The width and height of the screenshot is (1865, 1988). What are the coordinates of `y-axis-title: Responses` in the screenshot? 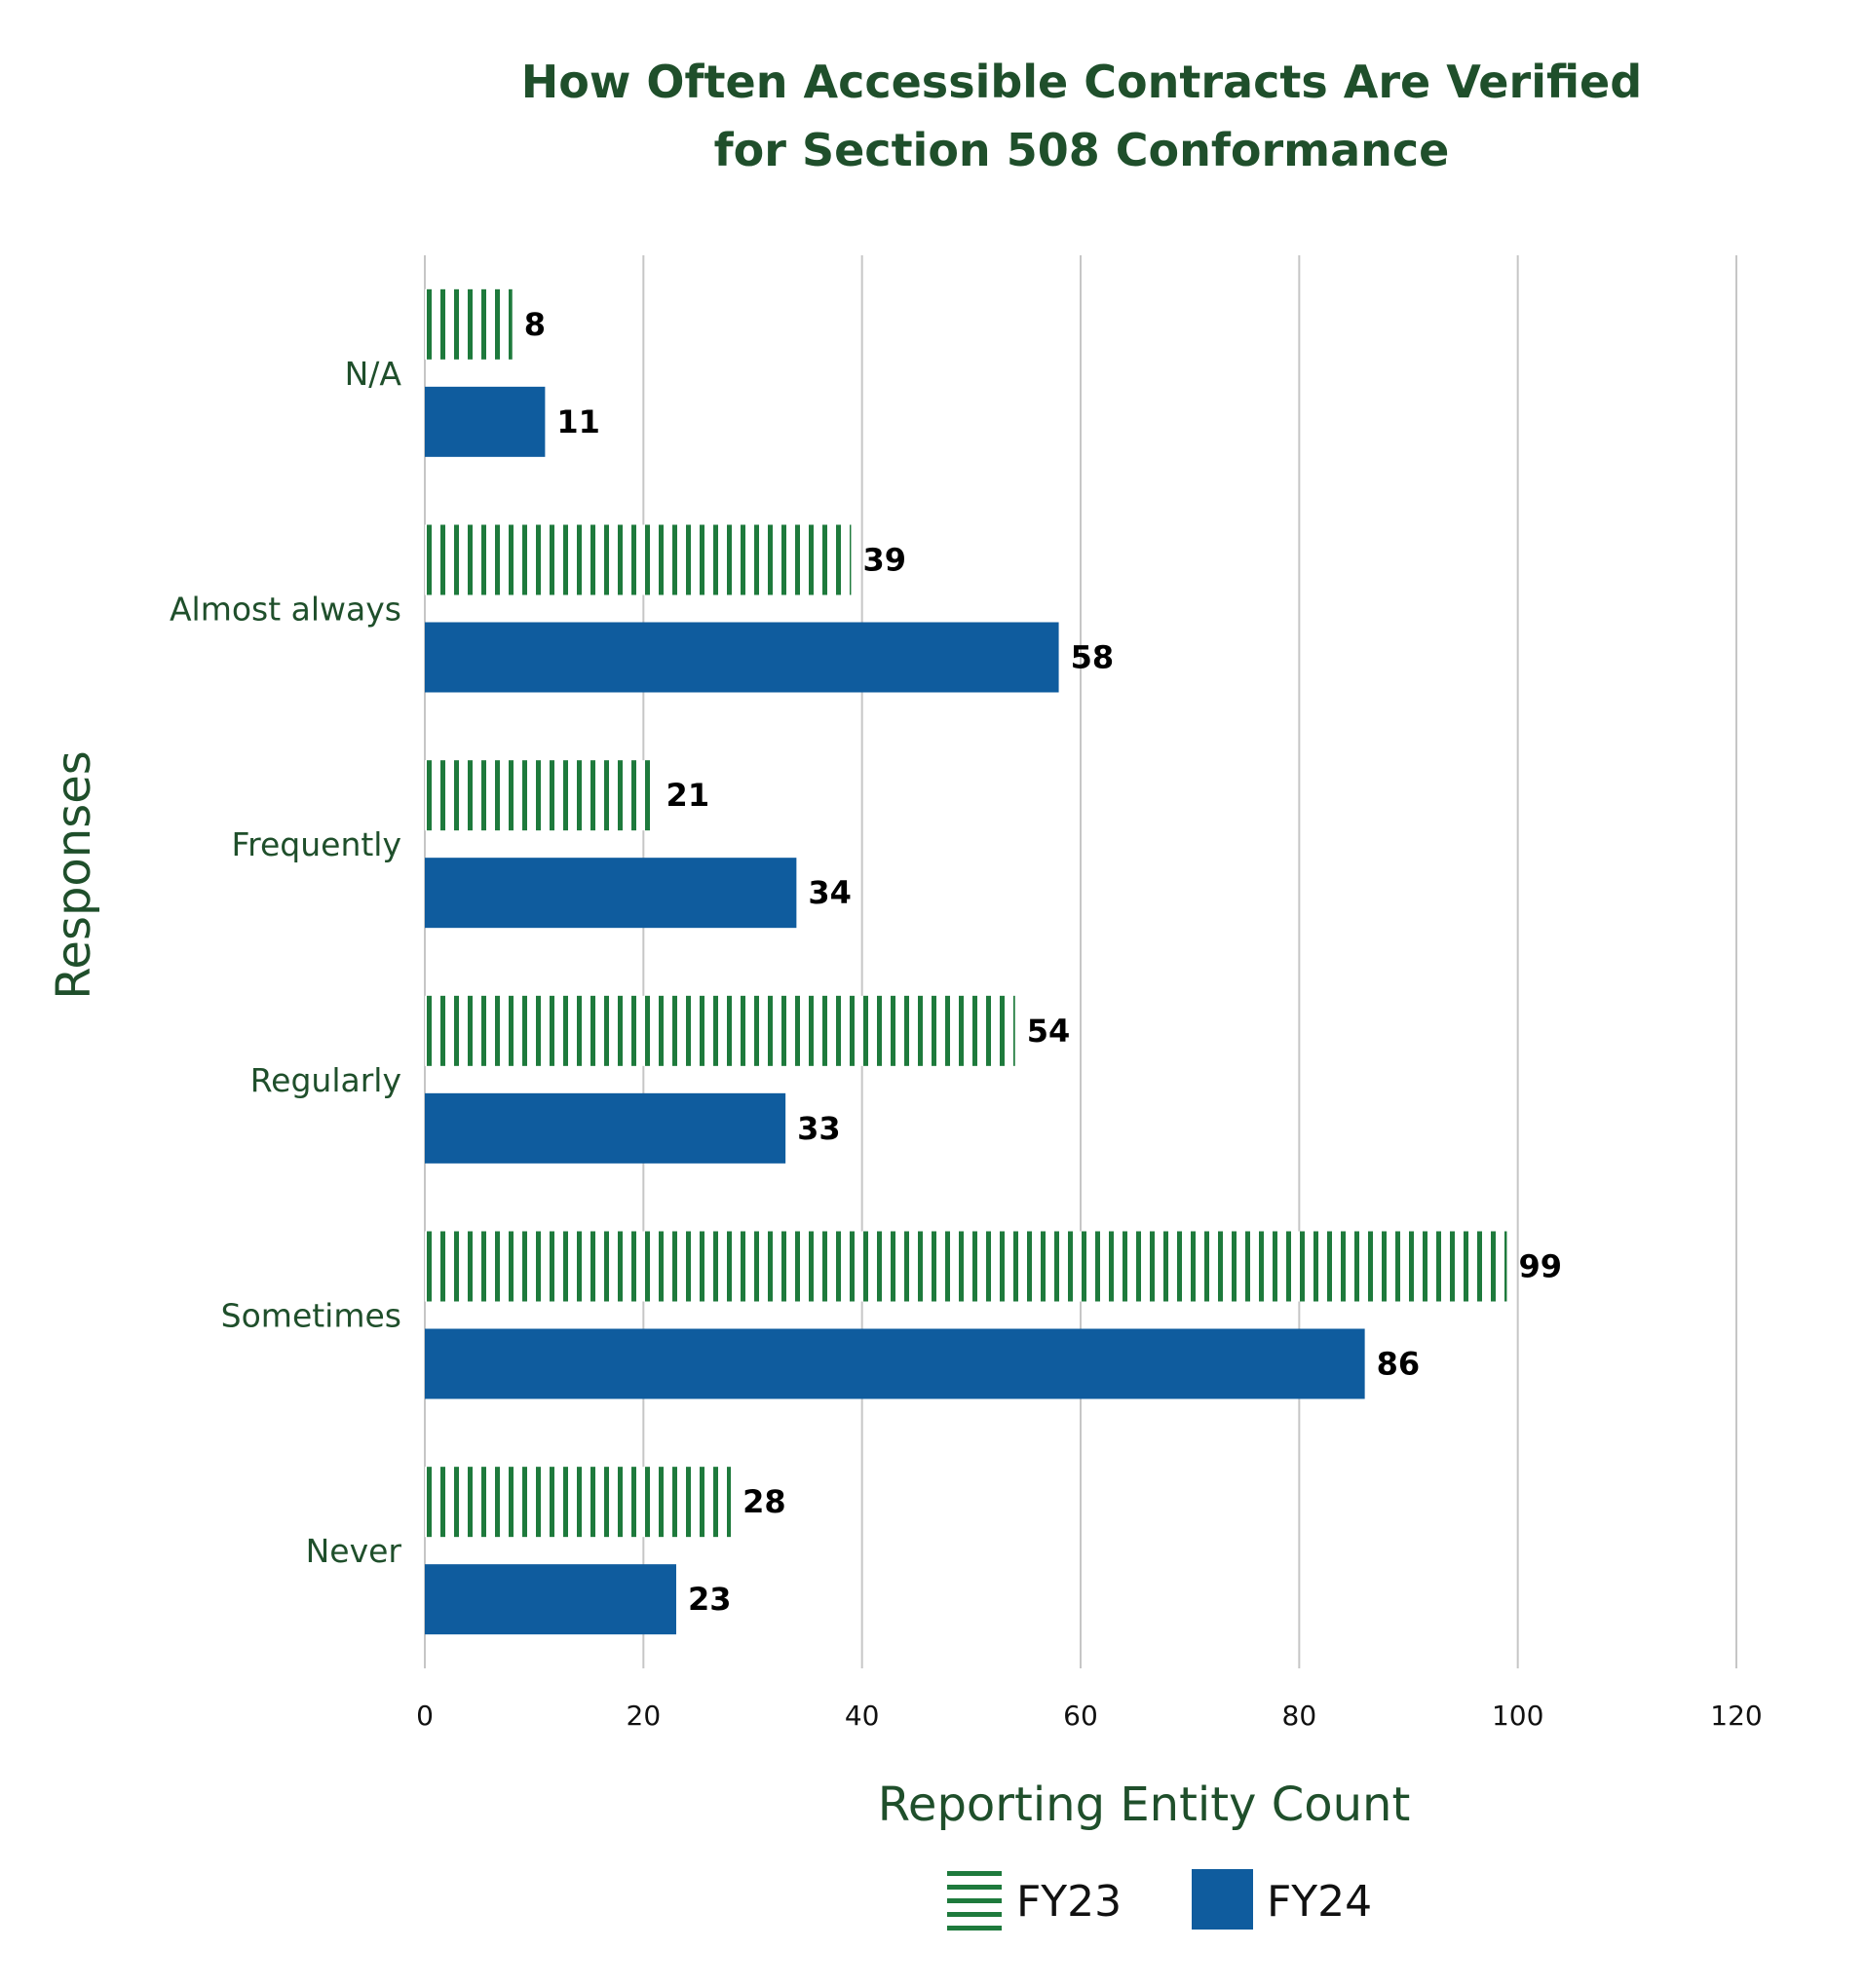 It's located at (74, 875).